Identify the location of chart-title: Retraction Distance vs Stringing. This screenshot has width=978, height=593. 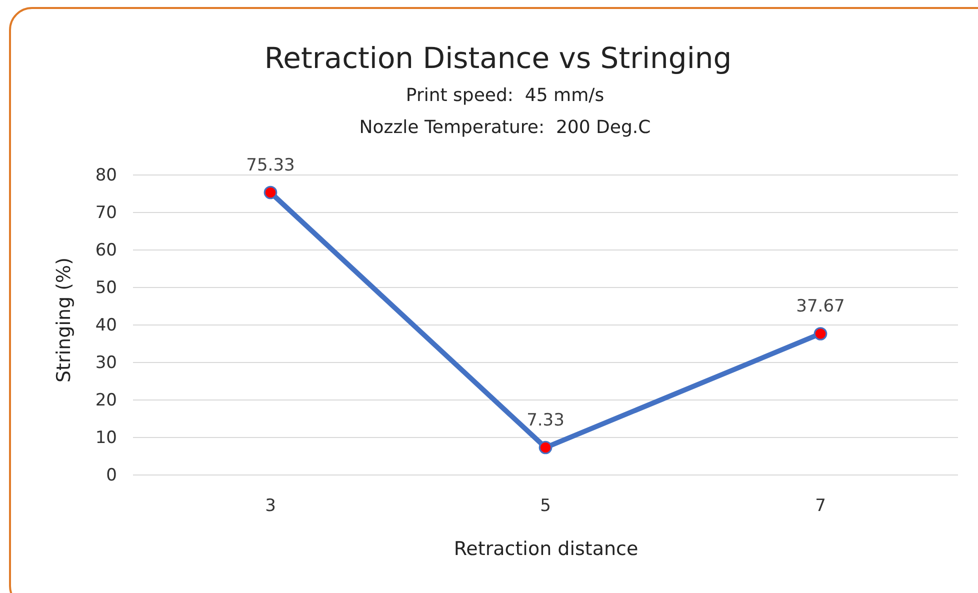
(498, 58).